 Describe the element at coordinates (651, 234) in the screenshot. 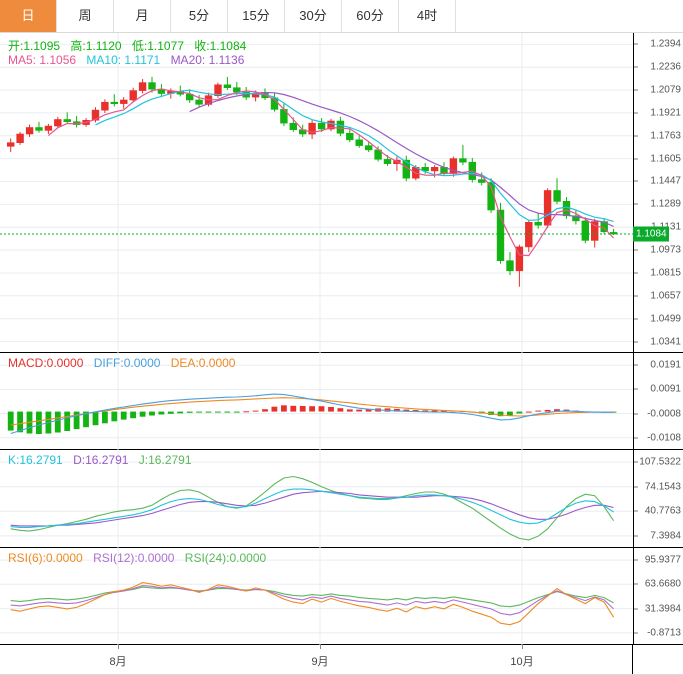

I see `current-price-badge: 1.1084` at that location.